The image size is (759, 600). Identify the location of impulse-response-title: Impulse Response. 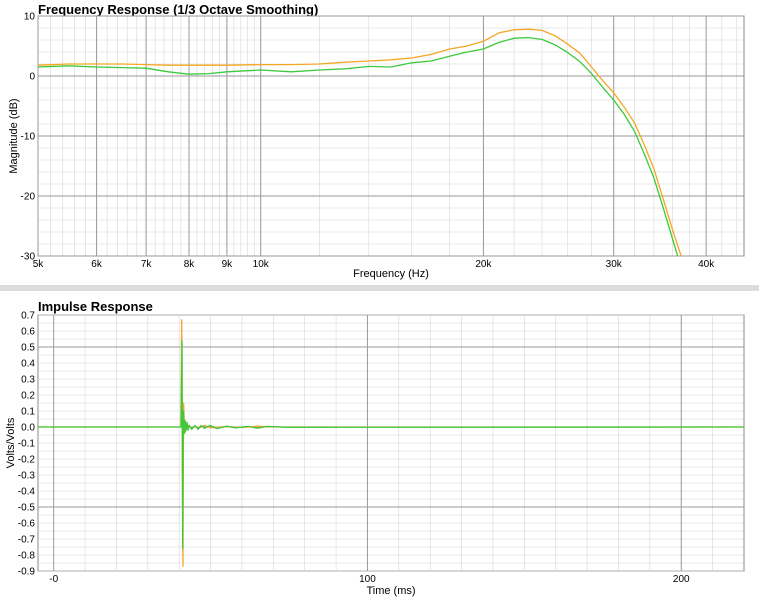
(95, 306).